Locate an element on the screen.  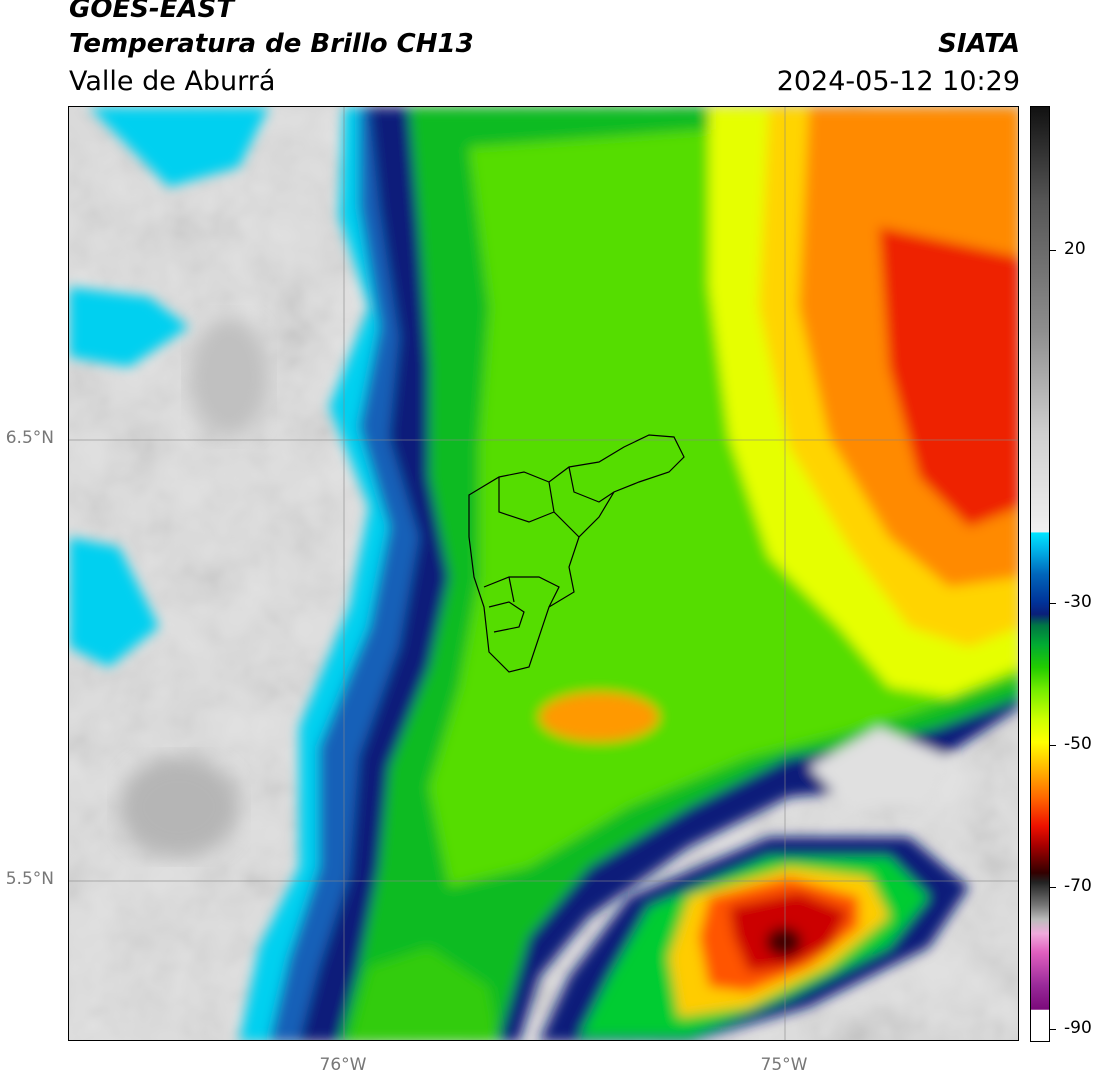
red-area is located at coordinates (948, 377).